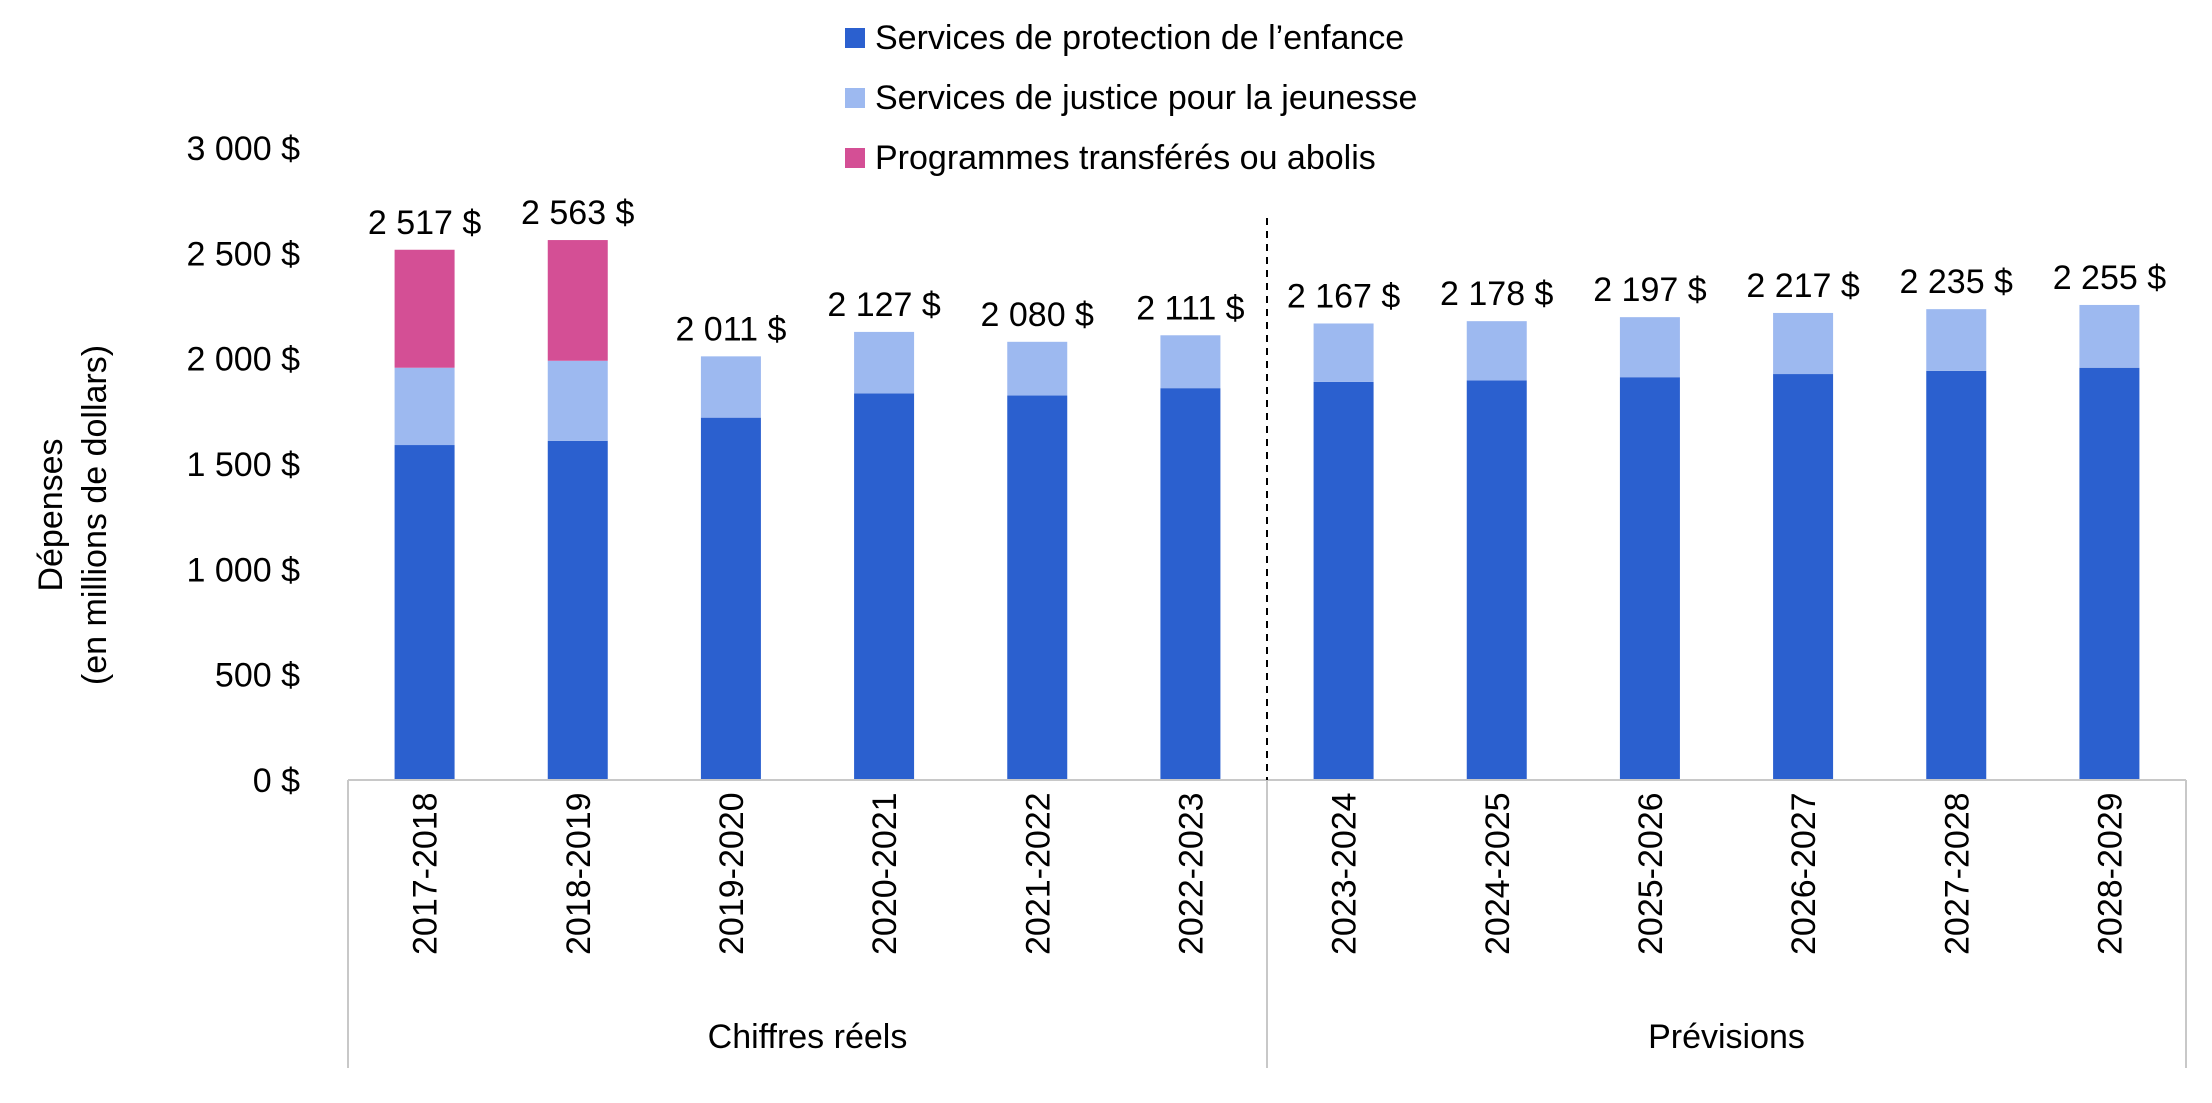  What do you see at coordinates (1650, 290) in the screenshot?
I see `total-data-label: 2 197 $` at bounding box center [1650, 290].